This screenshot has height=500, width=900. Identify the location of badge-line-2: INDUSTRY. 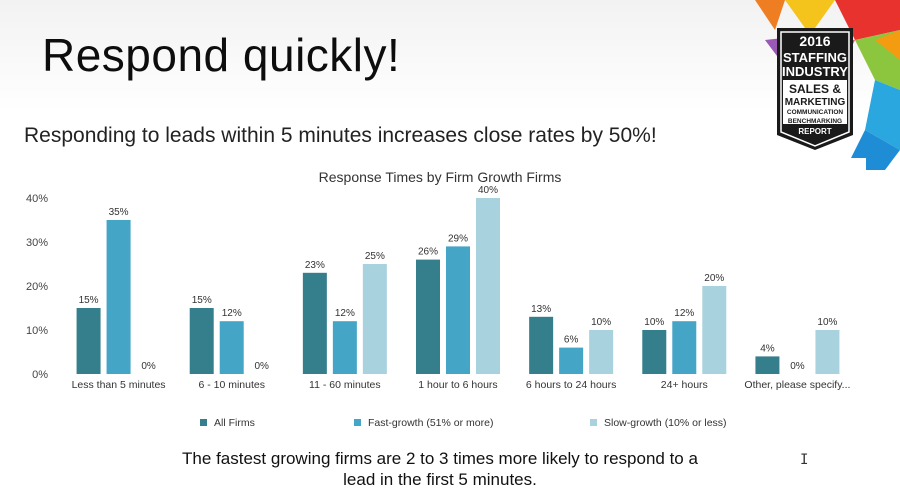
(815, 71).